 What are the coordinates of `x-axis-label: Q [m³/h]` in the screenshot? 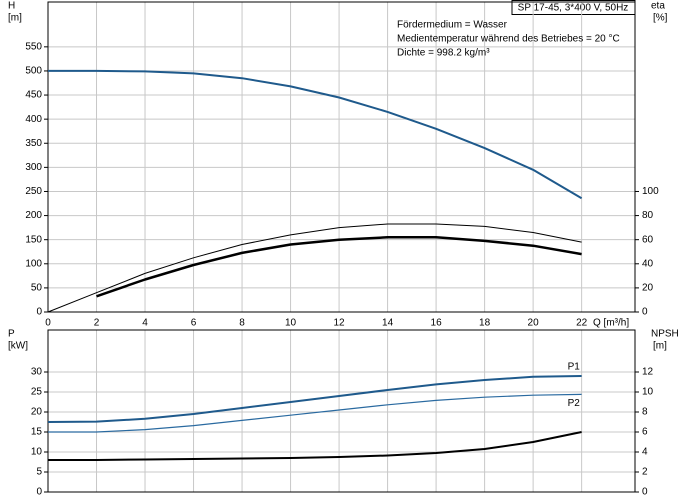 It's located at (611, 323).